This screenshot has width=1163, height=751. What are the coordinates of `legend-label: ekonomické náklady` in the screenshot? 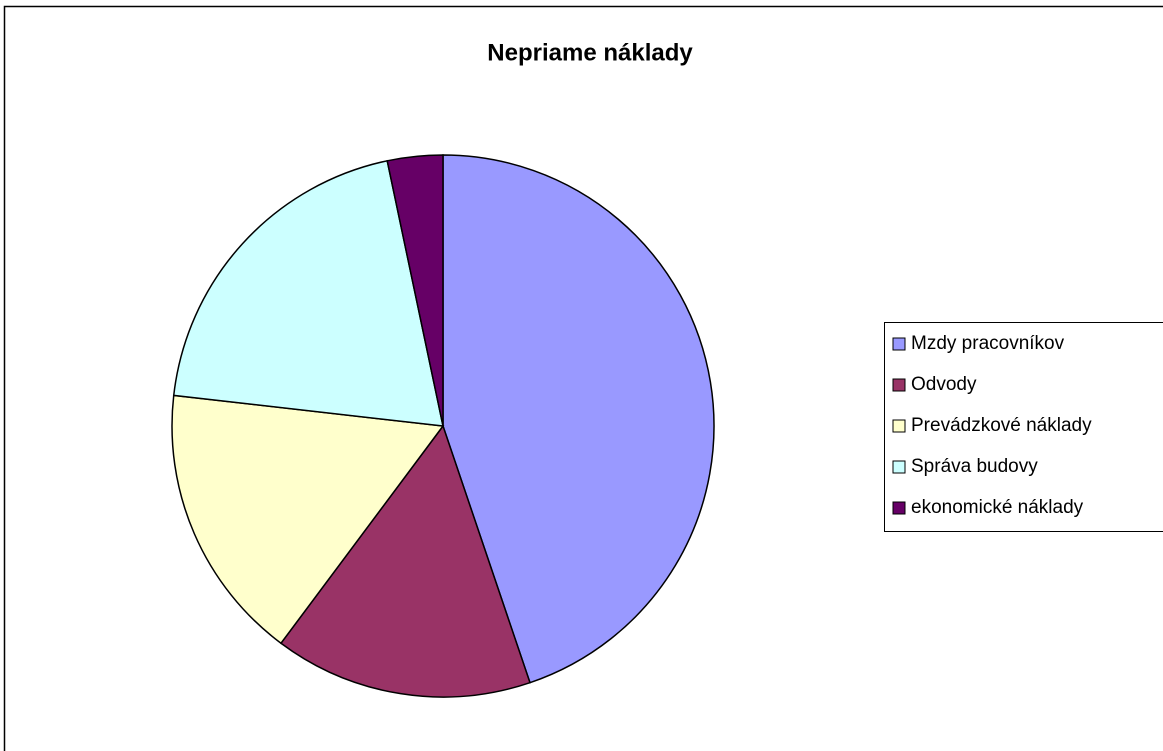 It's located at (997, 507).